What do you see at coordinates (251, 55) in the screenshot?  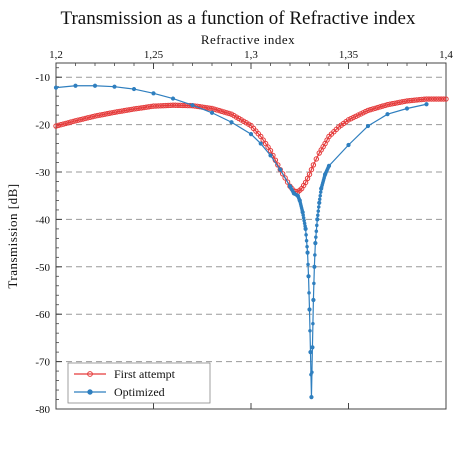 I see `x-tick-label: 1,3` at bounding box center [251, 55].